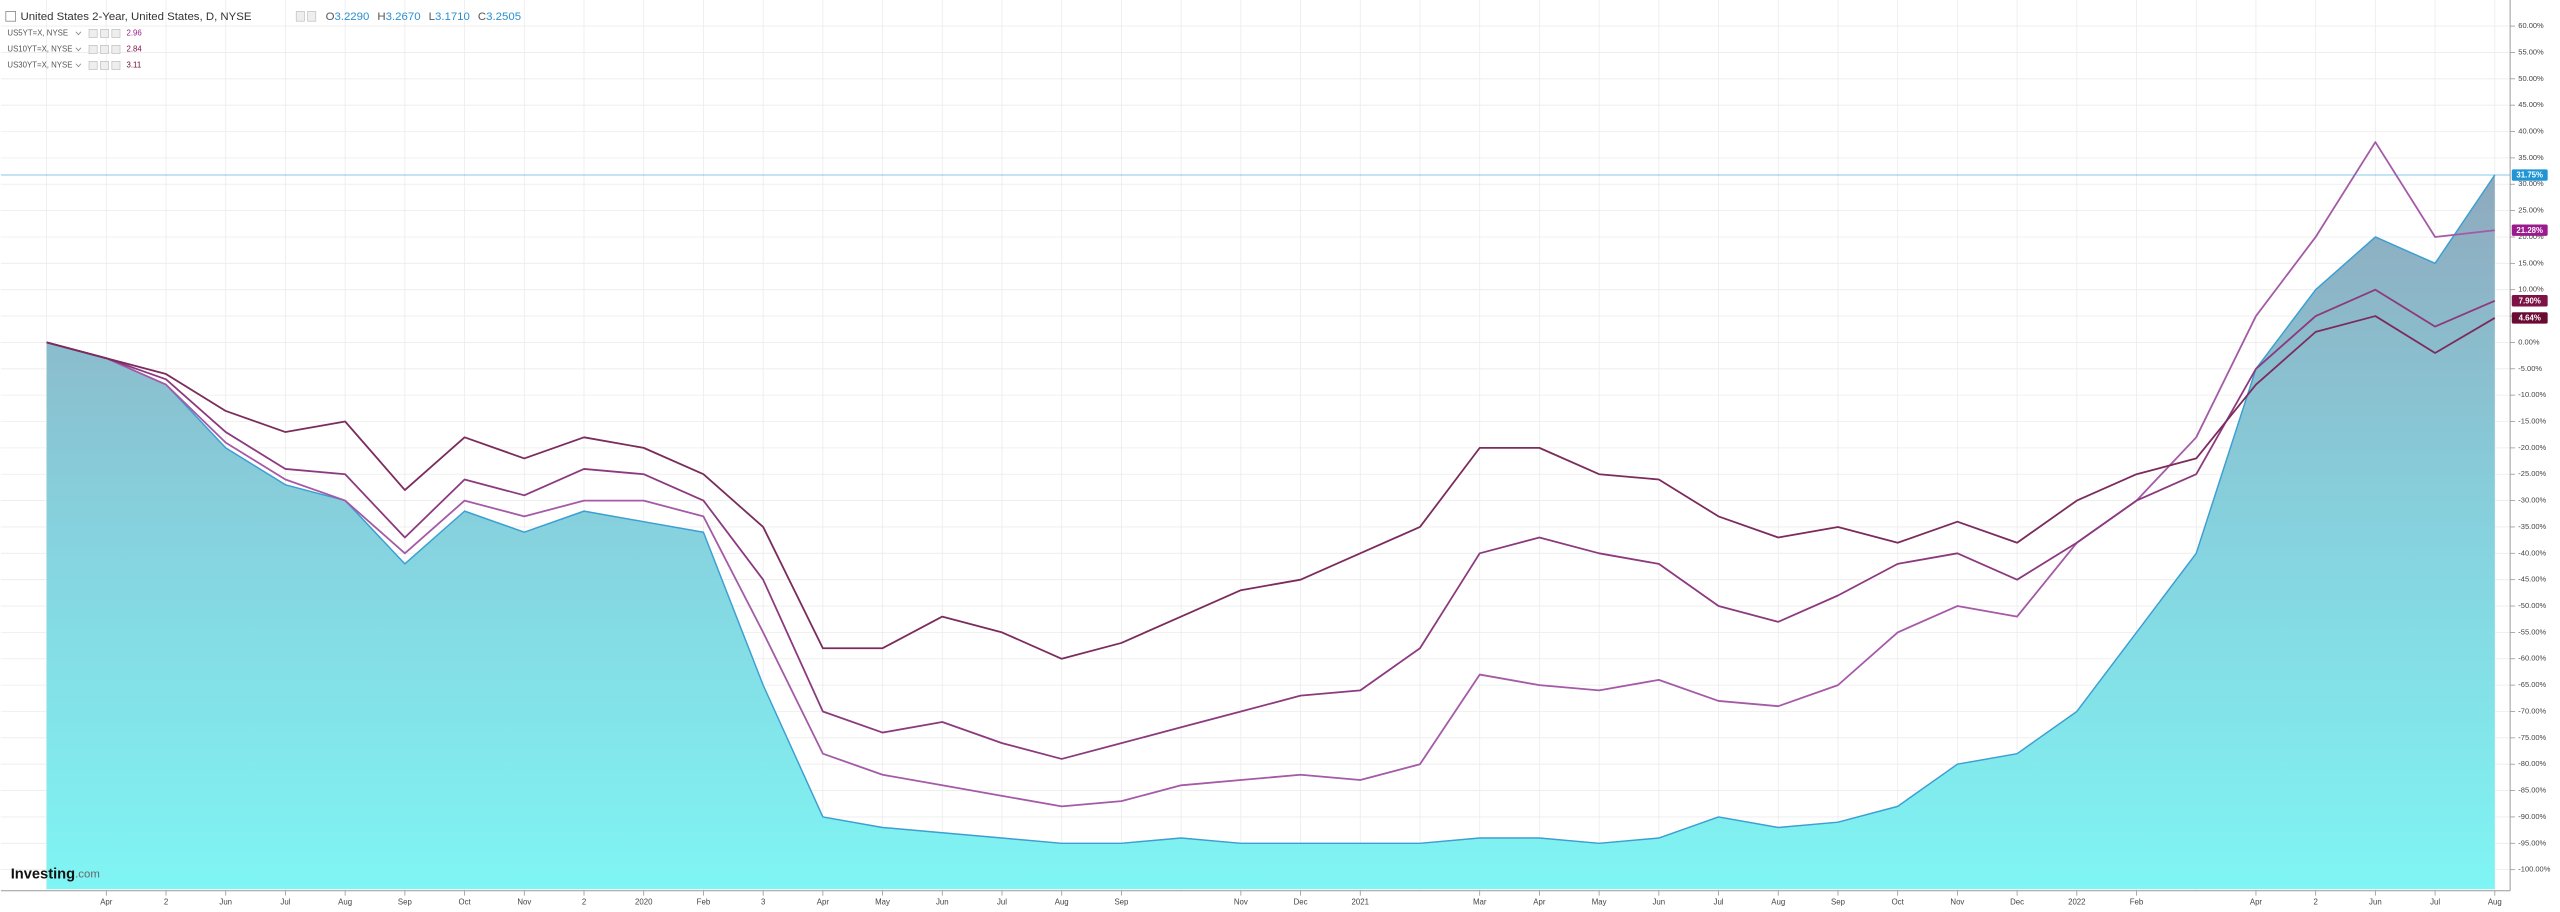 The width and height of the screenshot is (2560, 912). I want to click on y-tick-label: -60.00%, so click(2532, 658).